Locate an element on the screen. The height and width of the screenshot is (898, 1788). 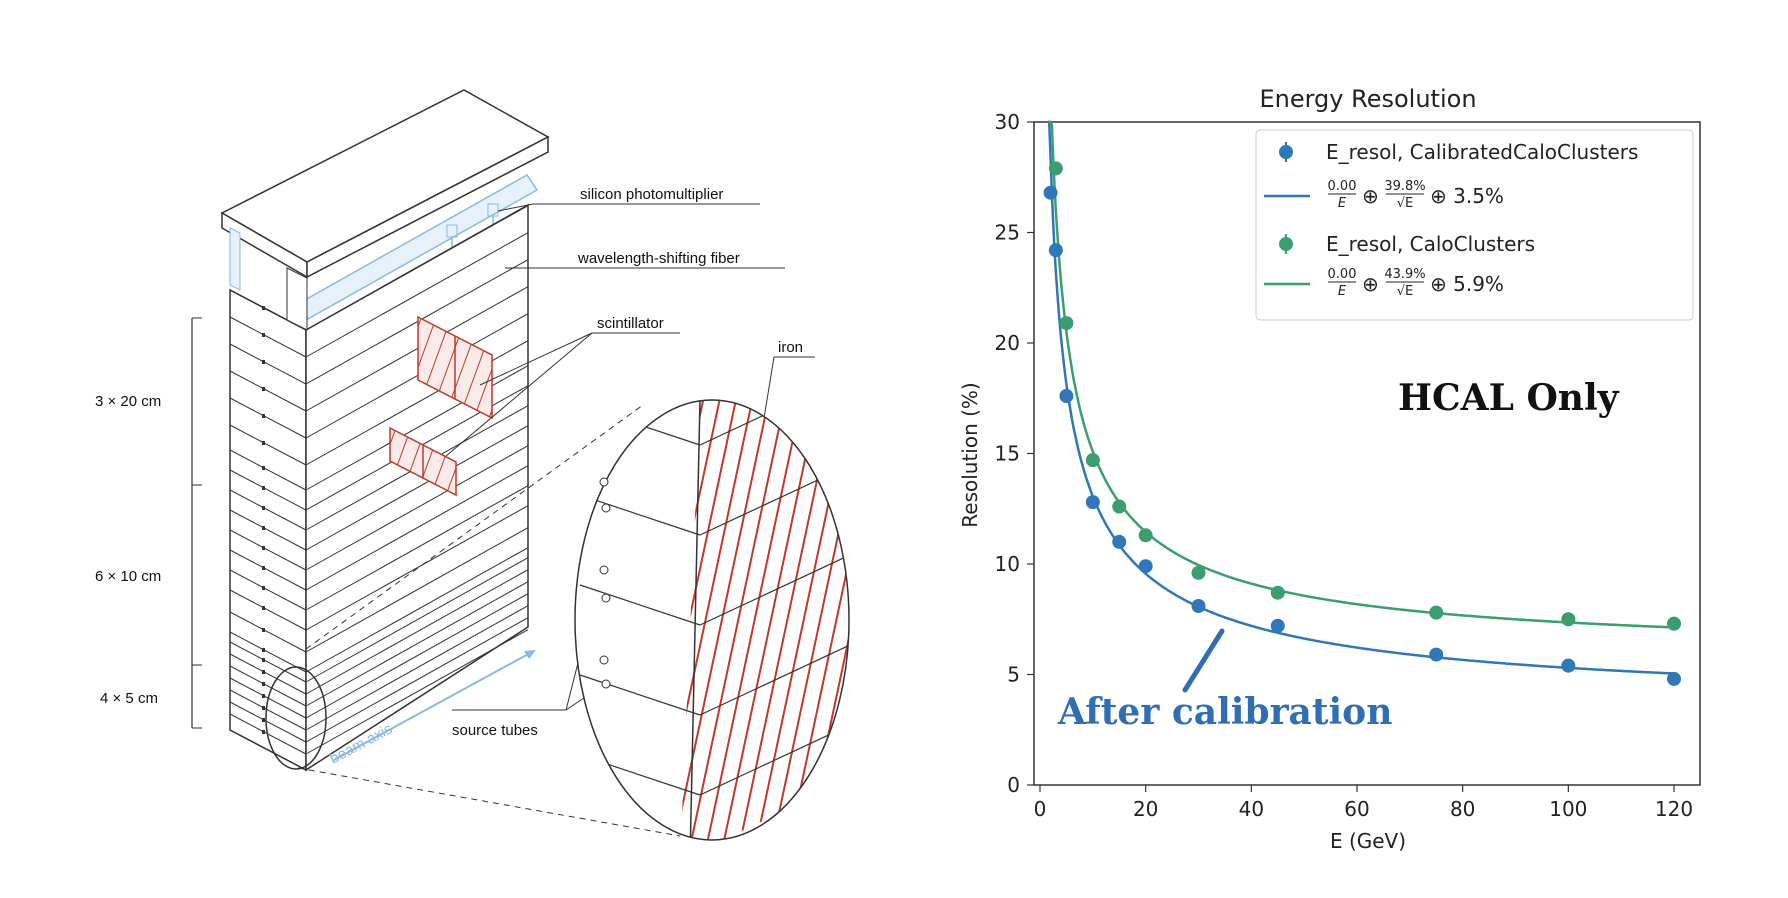
x-tick-label: 100 is located at coordinates (1568, 809).